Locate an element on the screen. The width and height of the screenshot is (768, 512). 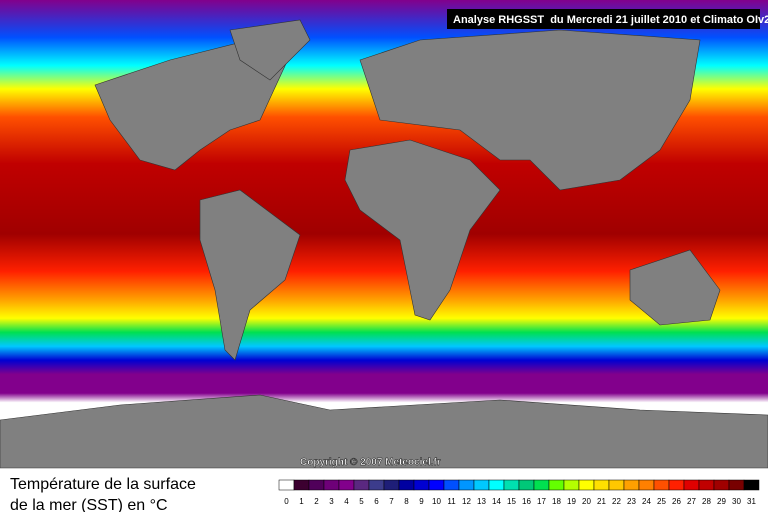
greenland is located at coordinates (270, 50).